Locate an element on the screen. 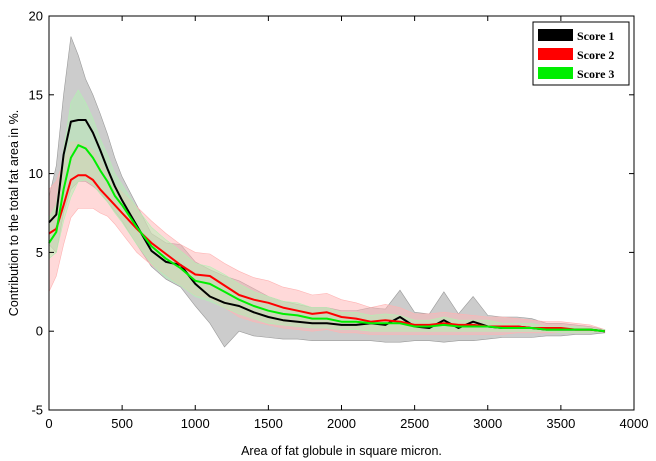 This screenshot has width=656, height=461. y-tick-label: 0 is located at coordinates (39, 331).